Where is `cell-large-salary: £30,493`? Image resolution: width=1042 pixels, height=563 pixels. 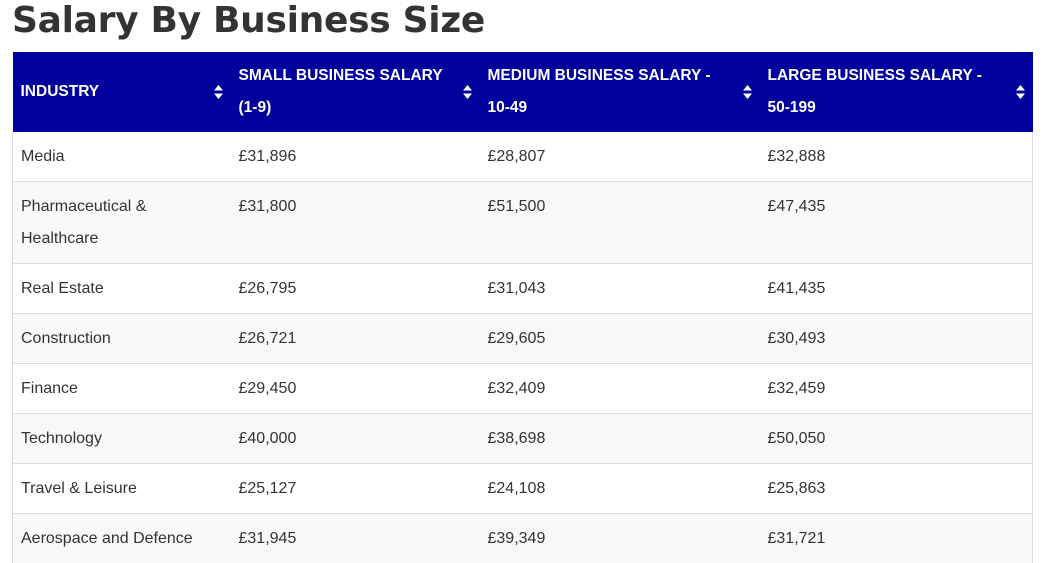
cell-large-salary: £30,493 is located at coordinates (896, 338).